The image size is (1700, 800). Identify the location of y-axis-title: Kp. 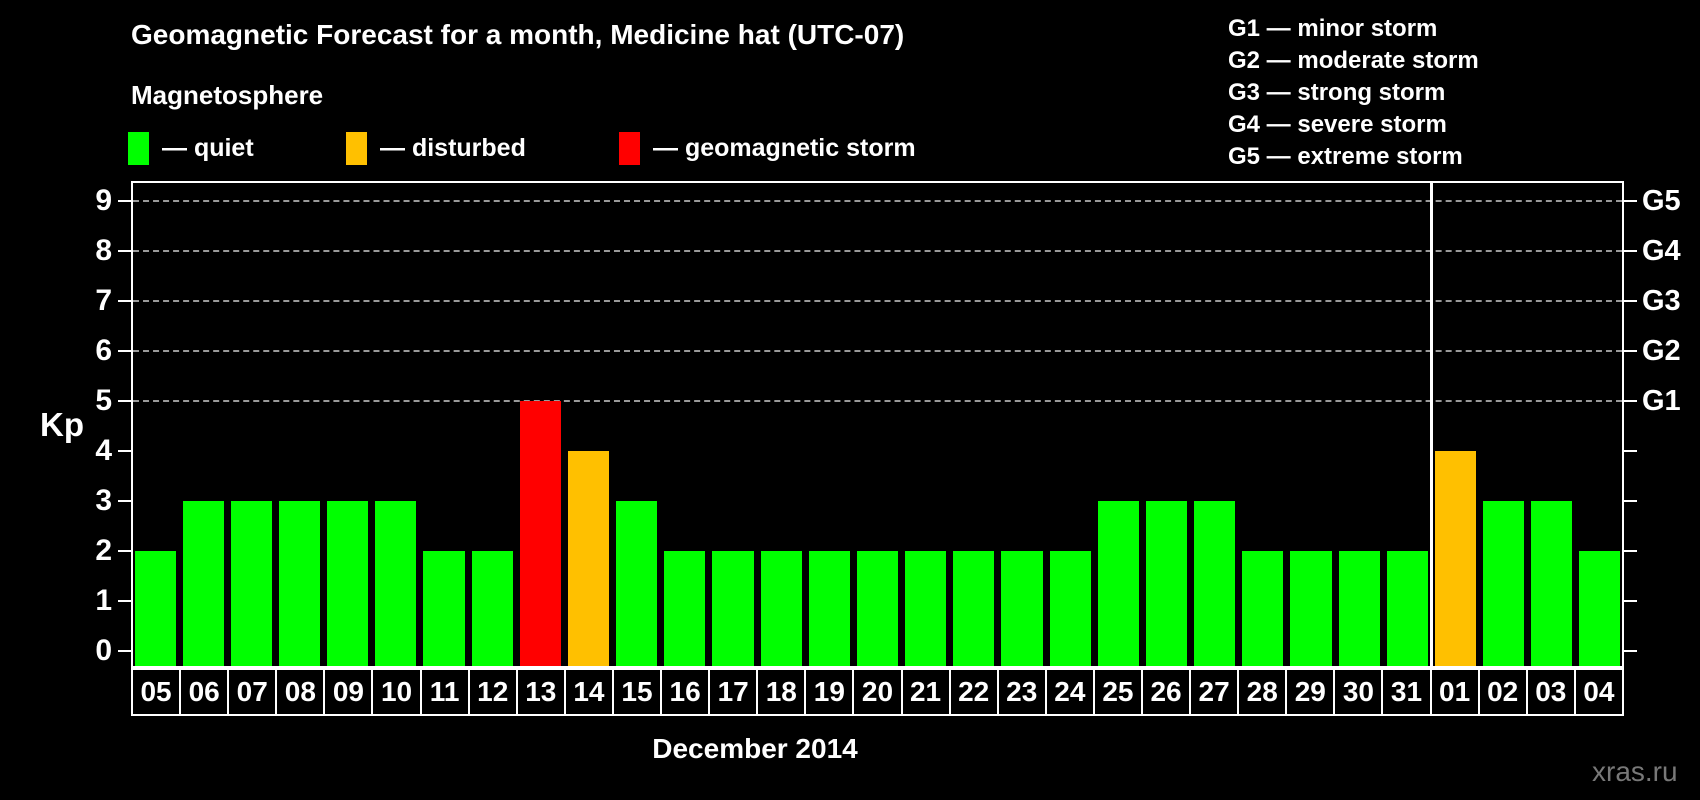
(62, 424).